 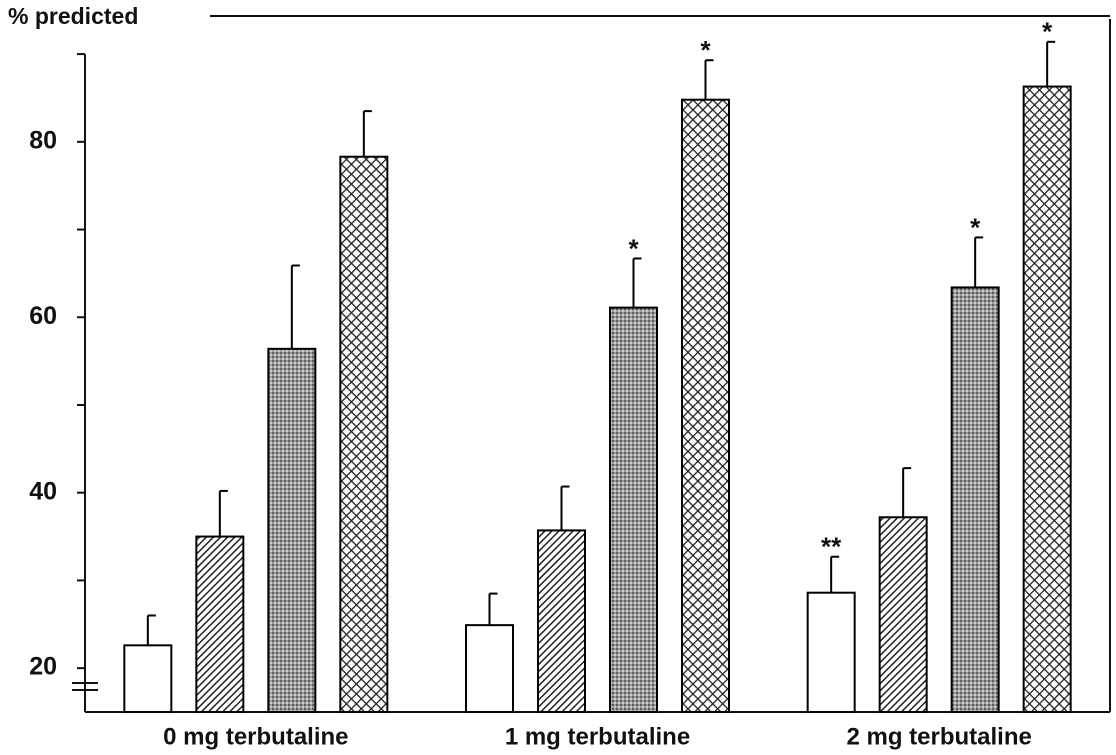 What do you see at coordinates (73, 16) in the screenshot?
I see `chart-title: % predicted` at bounding box center [73, 16].